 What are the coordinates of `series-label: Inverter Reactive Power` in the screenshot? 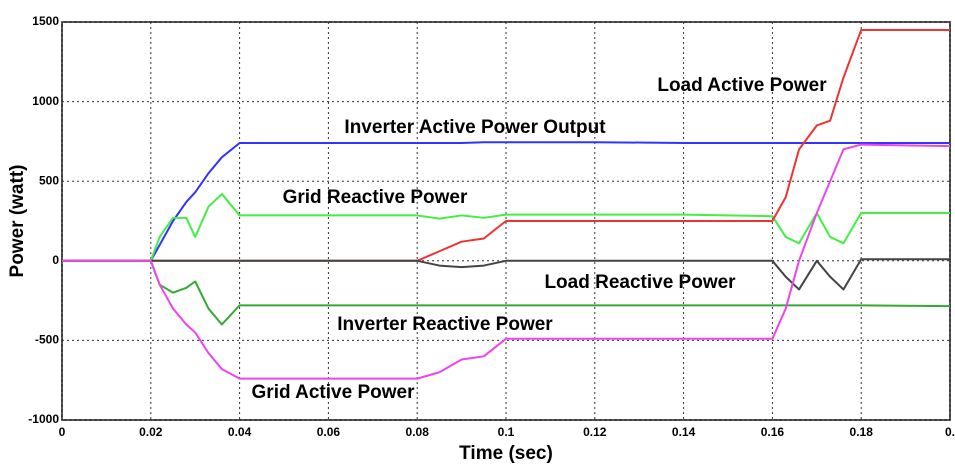 It's located at (445, 324).